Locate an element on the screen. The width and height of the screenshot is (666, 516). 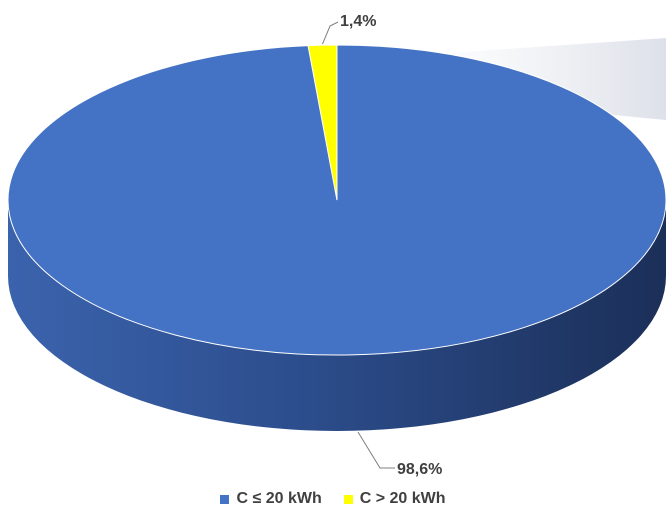
legend-label: C > 20 kWh is located at coordinates (402, 498).